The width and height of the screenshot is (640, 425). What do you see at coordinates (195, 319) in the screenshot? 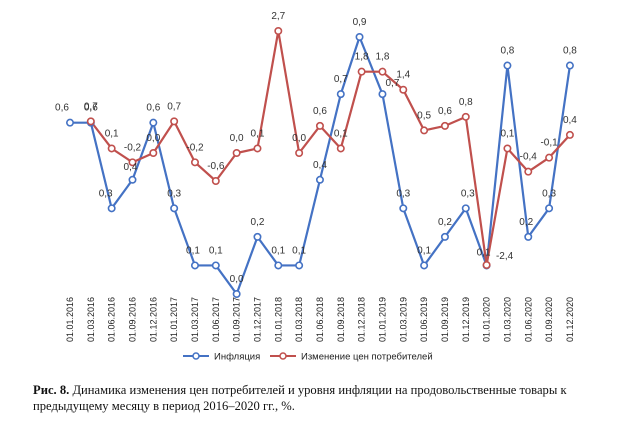
I see `x-tick-label: 01.03.2017` at bounding box center [195, 319].